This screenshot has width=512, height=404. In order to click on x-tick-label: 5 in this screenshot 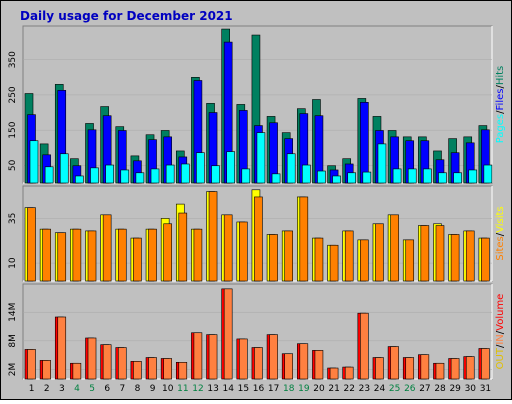, I will do `click(92, 389)`.